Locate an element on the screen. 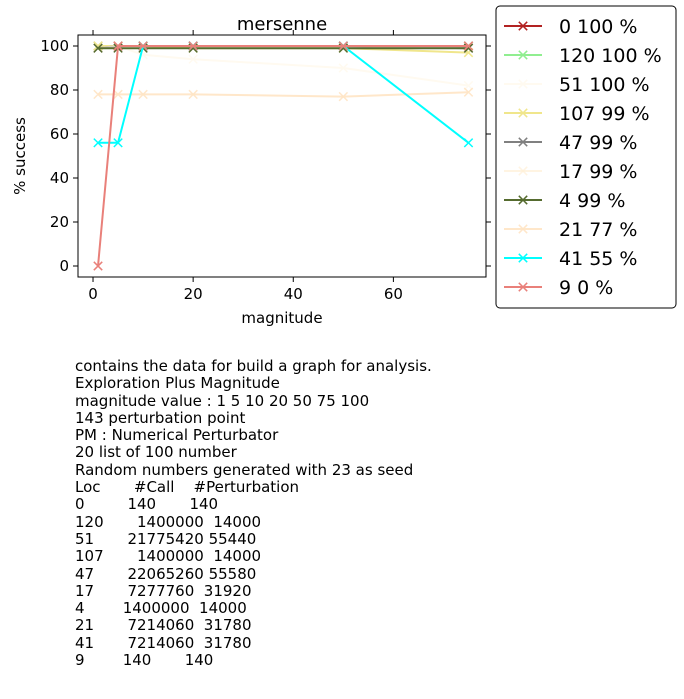  notes-line: 41 7214060 31780 is located at coordinates (163, 642).